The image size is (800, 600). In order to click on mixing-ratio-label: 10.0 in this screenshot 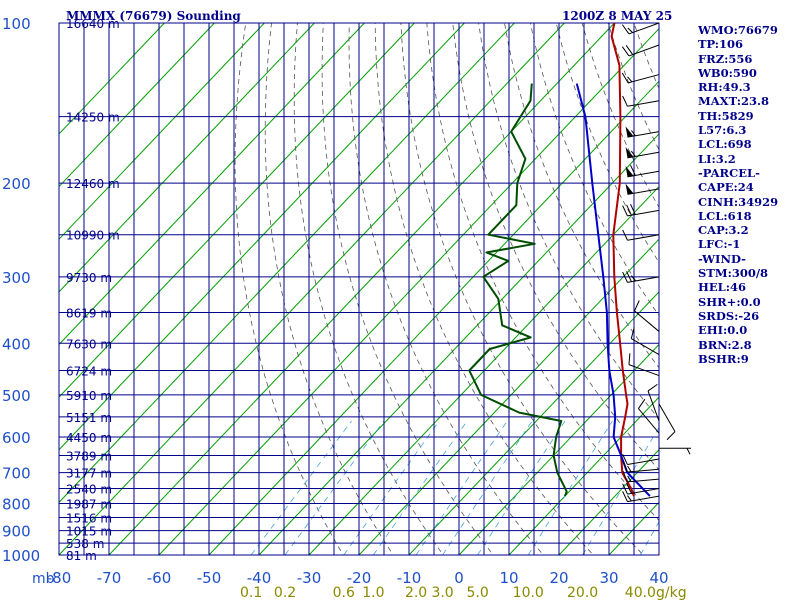, I will do `click(528, 592)`.